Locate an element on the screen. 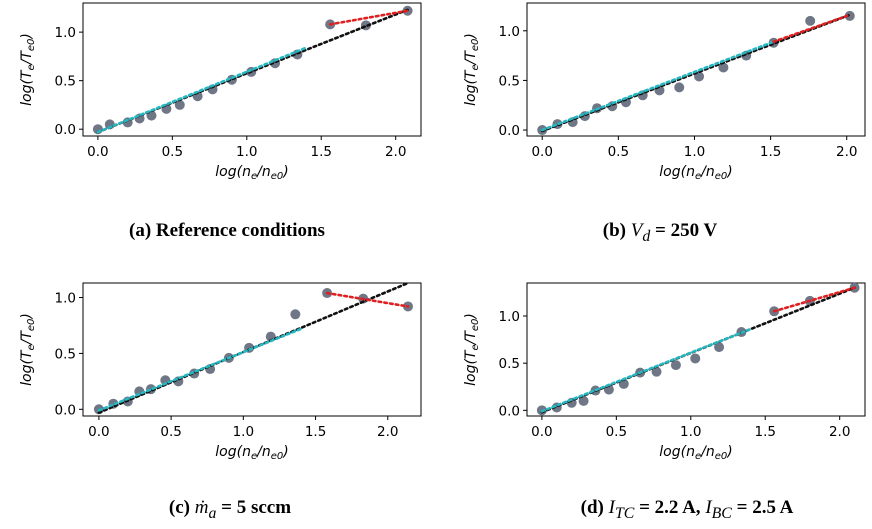  fit-line-black is located at coordinates (253, 347).